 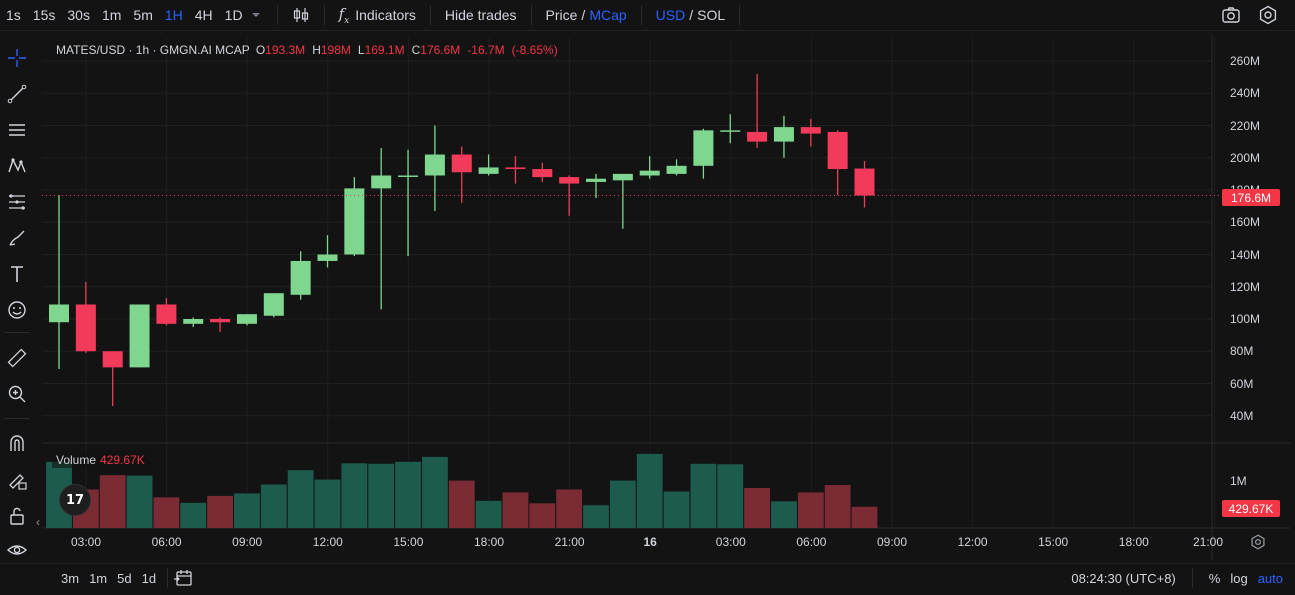 I want to click on sol-option: SOL, so click(x=711, y=15).